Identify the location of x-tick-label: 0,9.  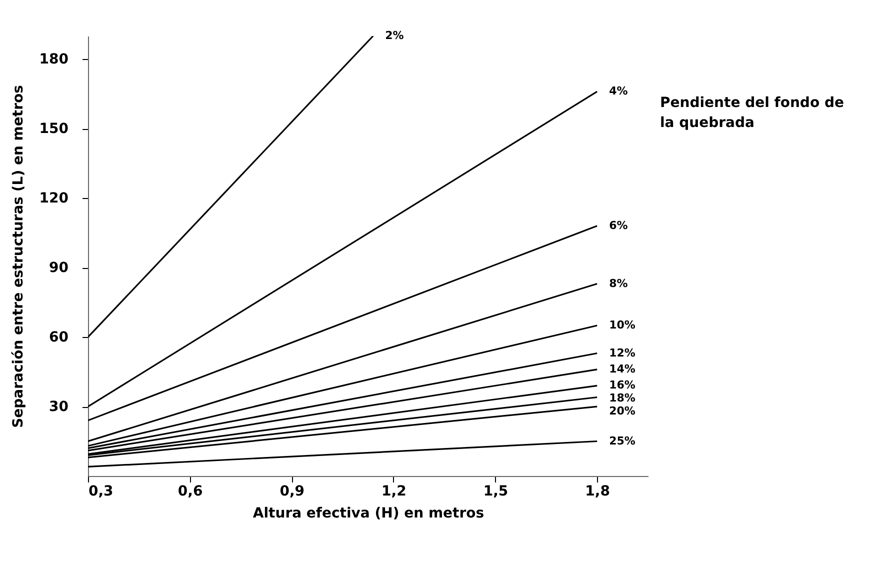
(292, 492).